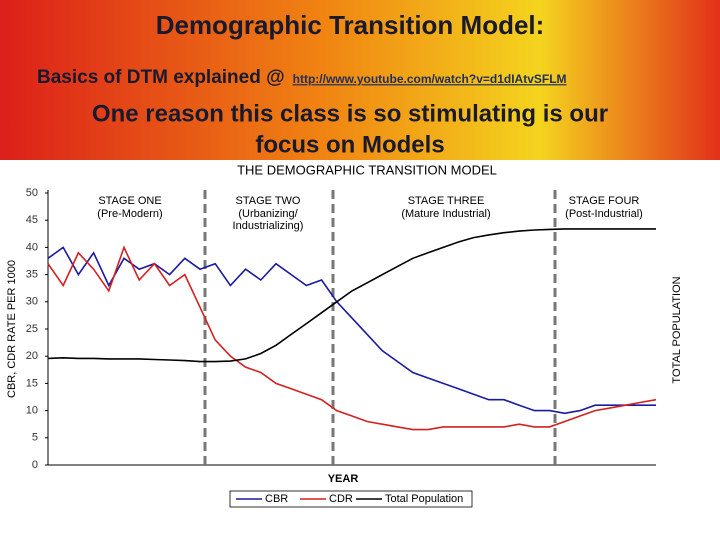  I want to click on stage-note: (Pre-Modern), so click(129, 214).